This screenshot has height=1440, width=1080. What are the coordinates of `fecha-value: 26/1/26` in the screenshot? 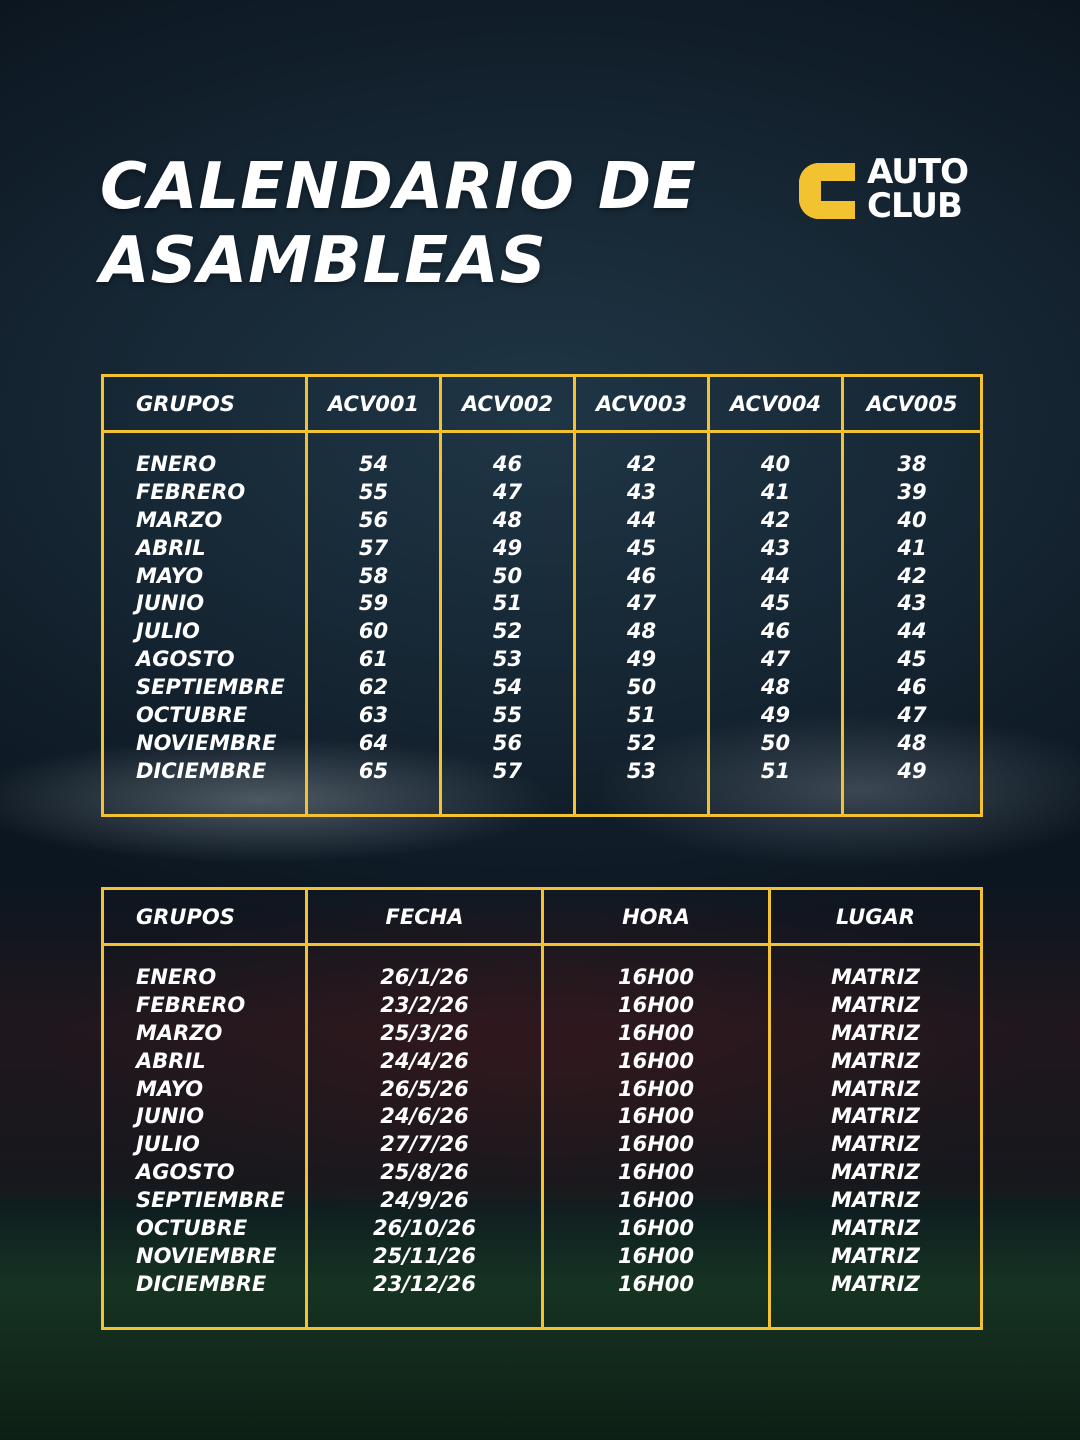 It's located at (424, 977).